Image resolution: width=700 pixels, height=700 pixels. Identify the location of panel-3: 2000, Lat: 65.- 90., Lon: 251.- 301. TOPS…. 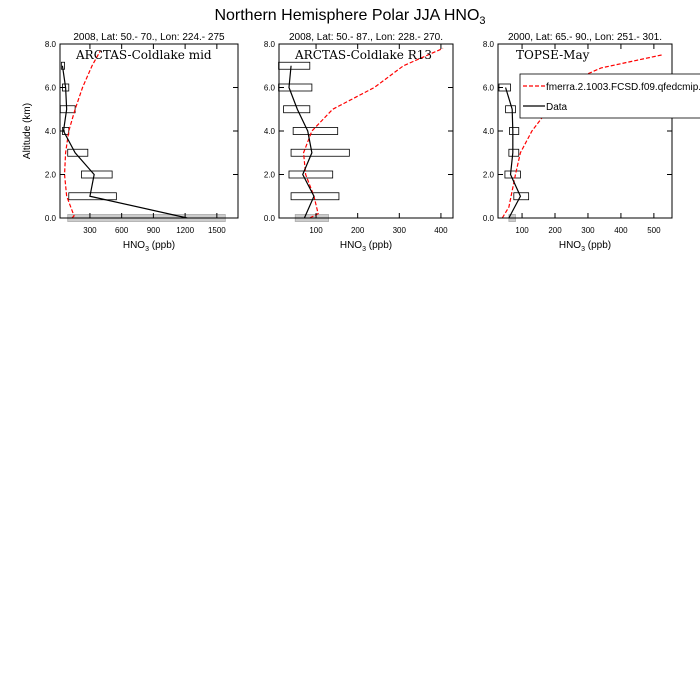
(591, 142).